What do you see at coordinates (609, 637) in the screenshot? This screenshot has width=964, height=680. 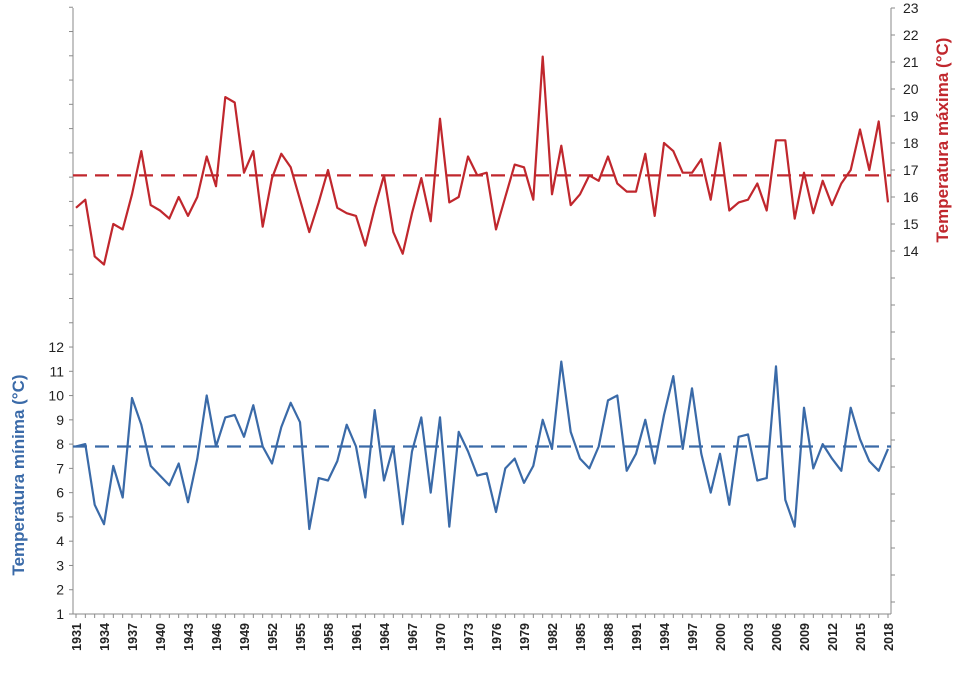 I see `x-tick-label: 1988` at bounding box center [609, 637].